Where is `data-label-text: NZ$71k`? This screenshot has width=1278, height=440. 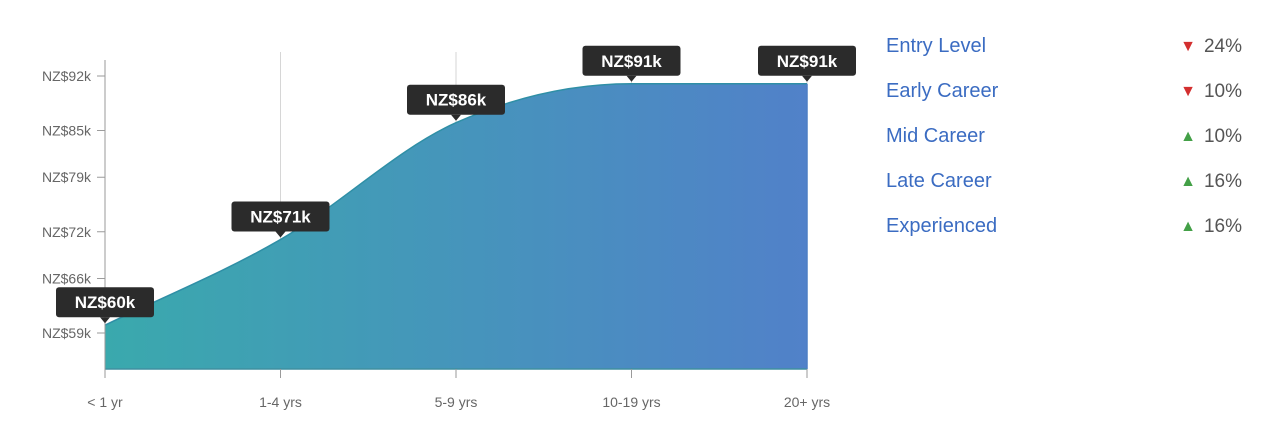 data-label-text: NZ$71k is located at coordinates (280, 217).